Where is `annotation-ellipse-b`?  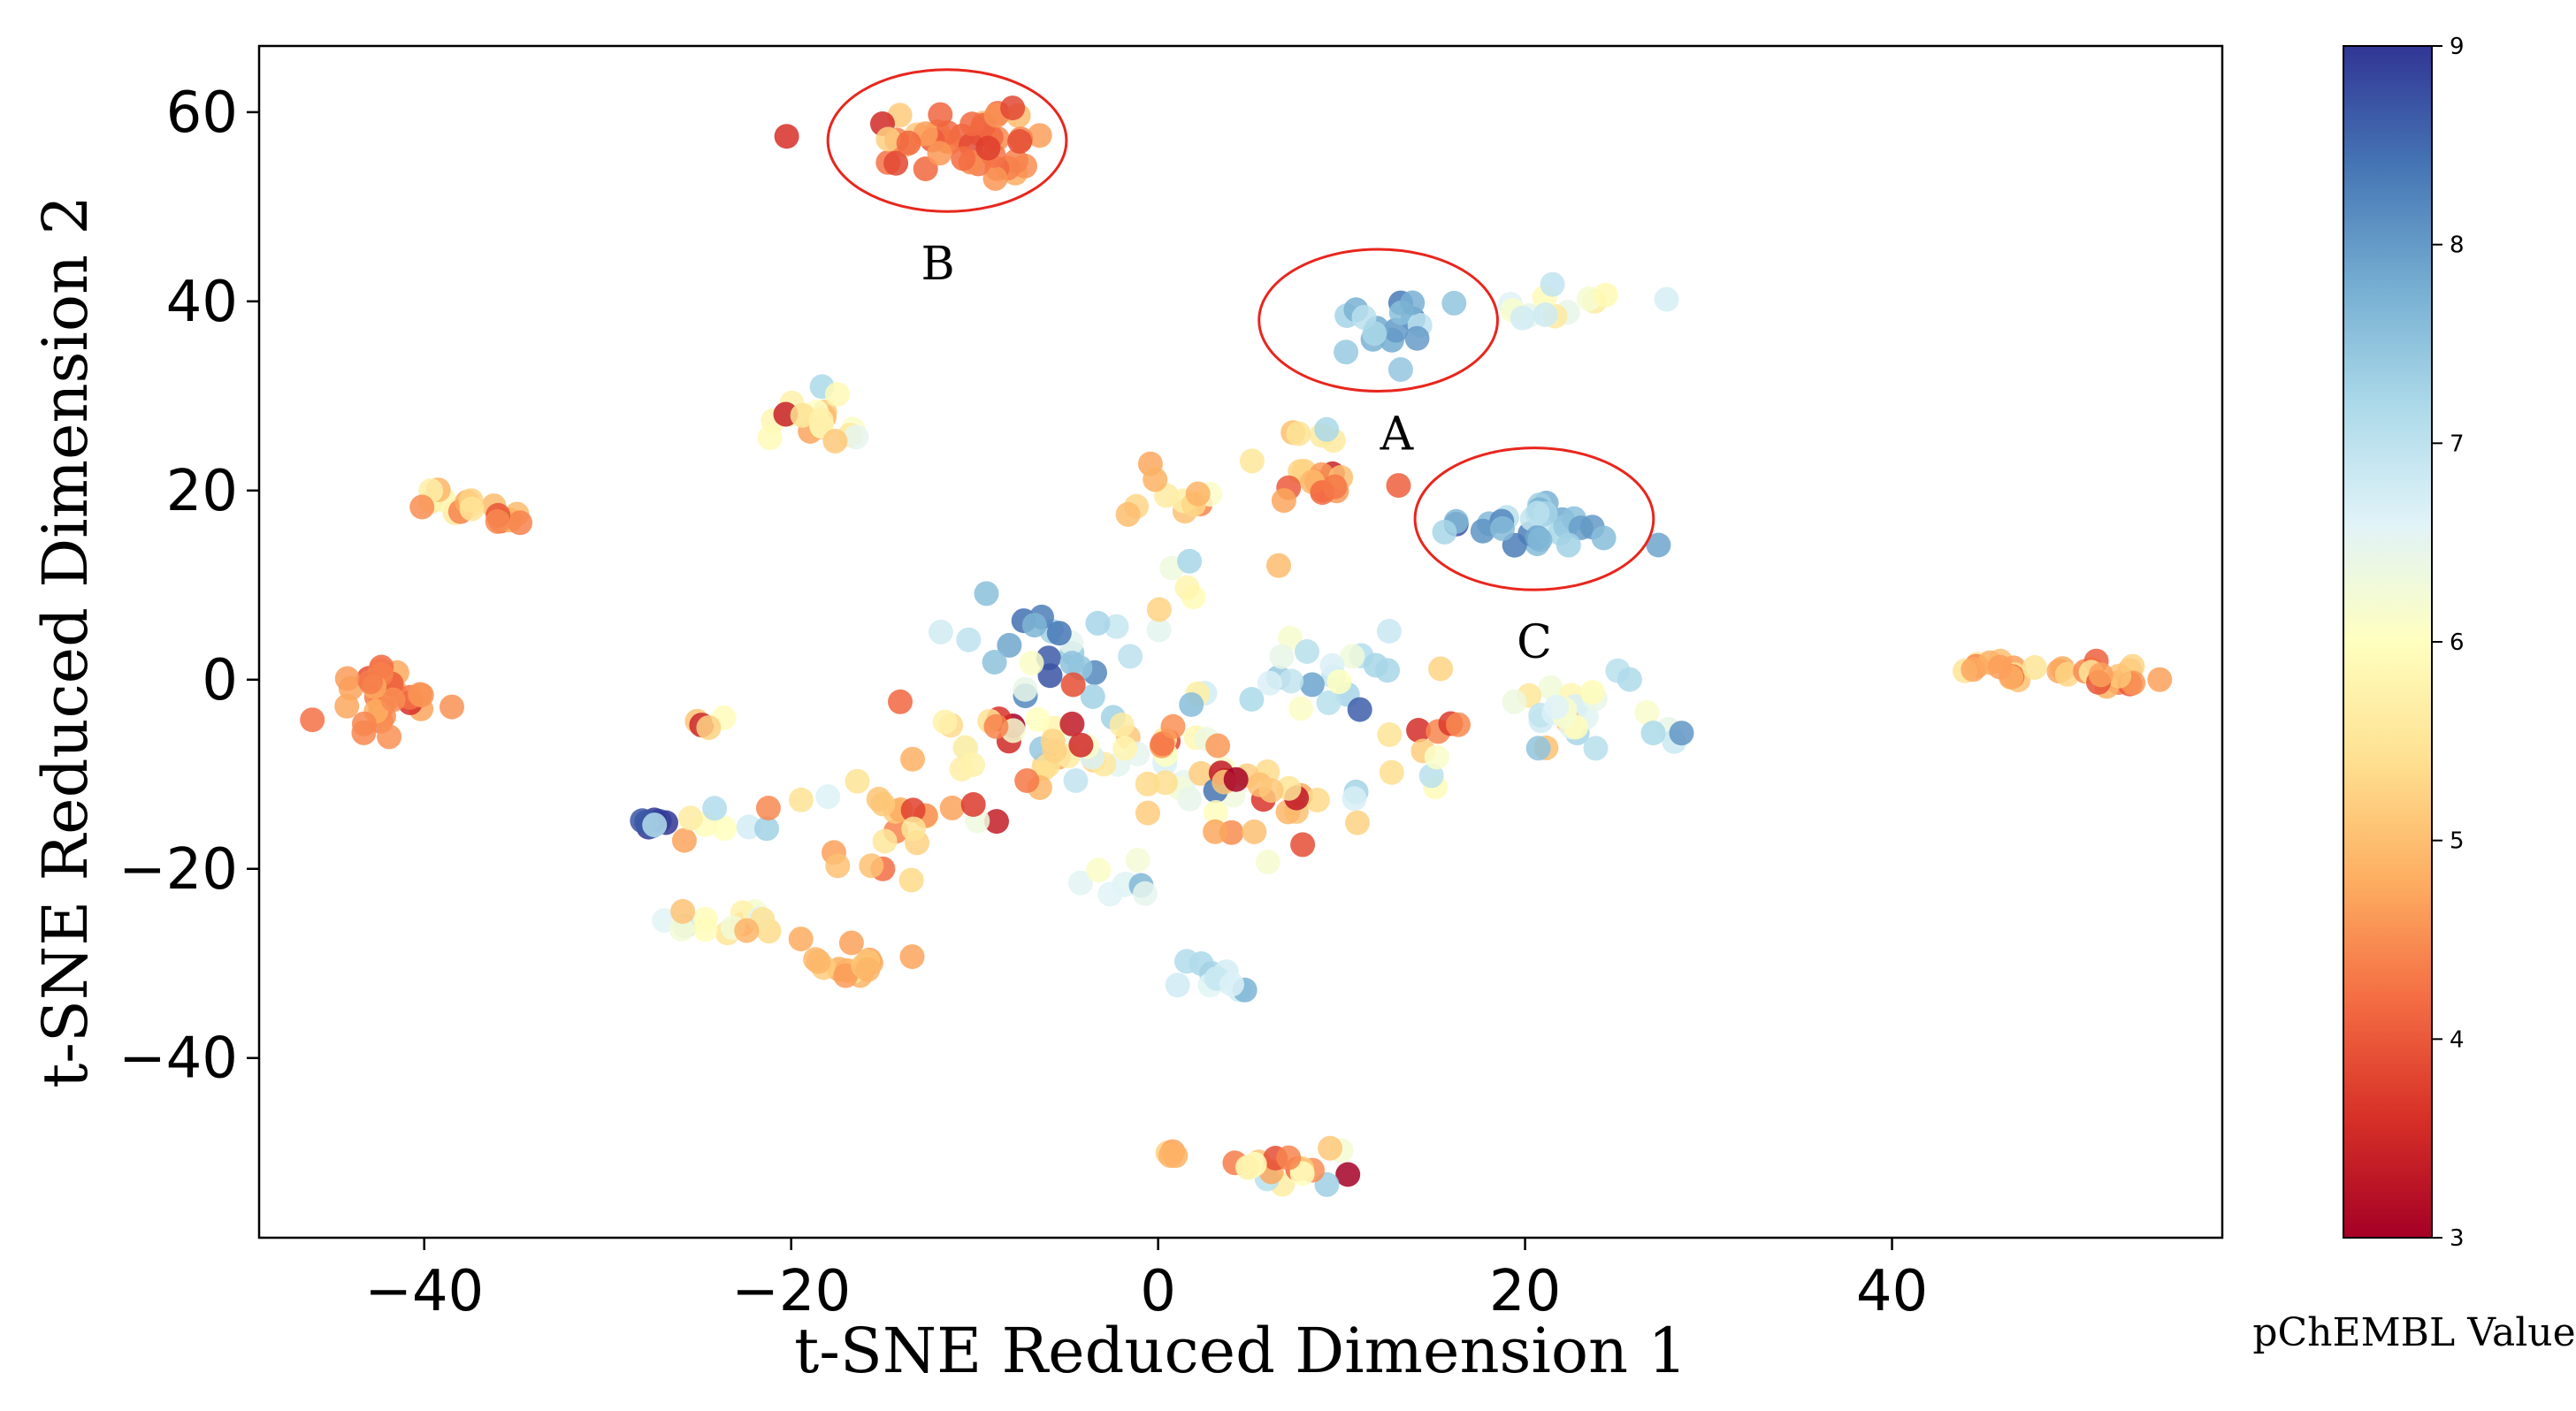
annotation-ellipse-b is located at coordinates (947, 140).